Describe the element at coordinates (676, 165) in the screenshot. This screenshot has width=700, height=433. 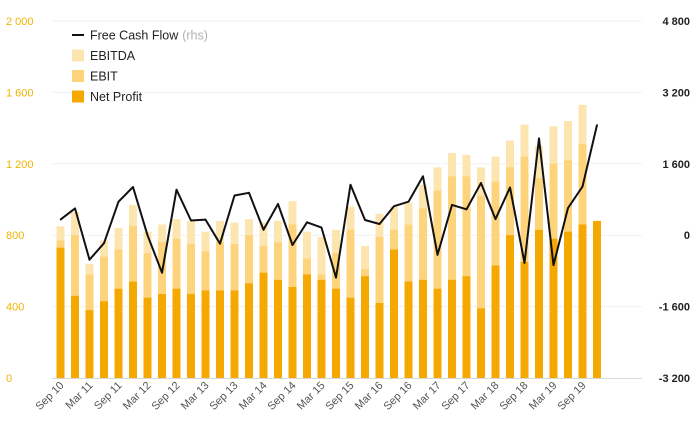
I see `y-right-tick-label: 1 600` at that location.